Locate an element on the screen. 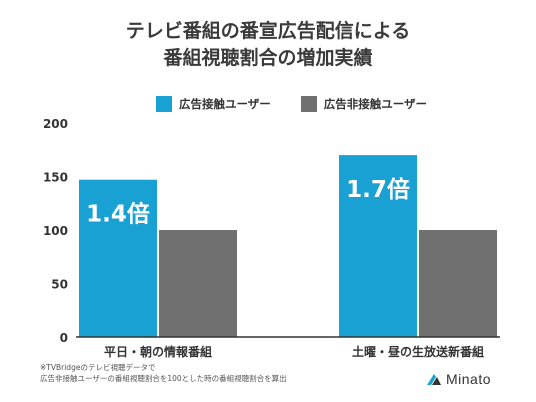  y-tick-label-3: 150 is located at coordinates (55, 178).